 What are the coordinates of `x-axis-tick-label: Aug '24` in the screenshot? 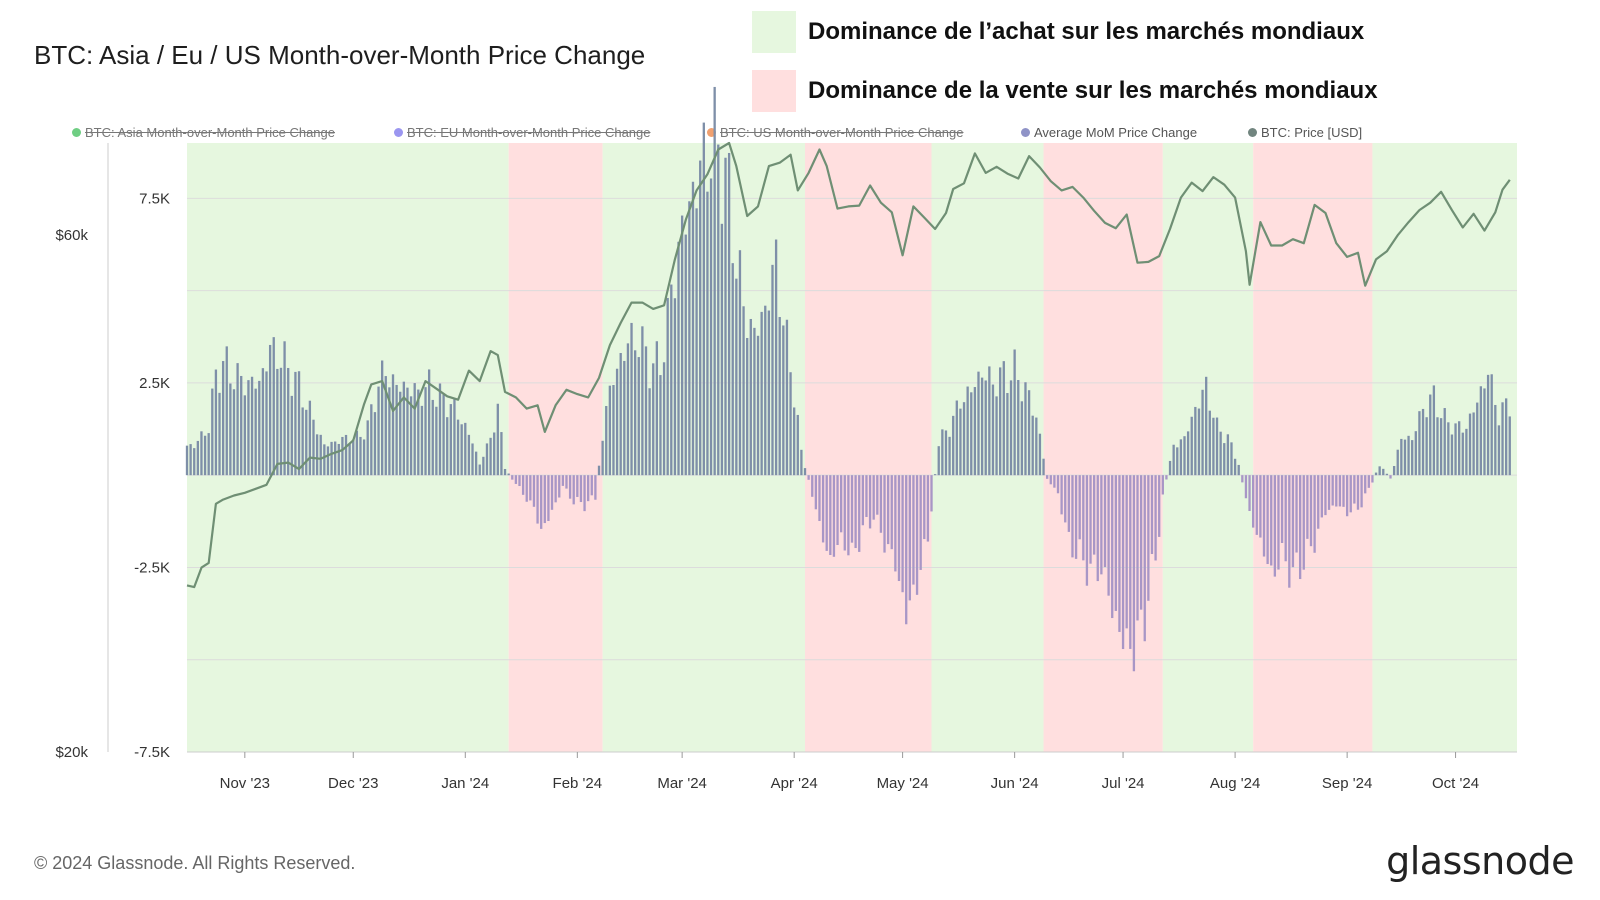 It's located at (1235, 783).